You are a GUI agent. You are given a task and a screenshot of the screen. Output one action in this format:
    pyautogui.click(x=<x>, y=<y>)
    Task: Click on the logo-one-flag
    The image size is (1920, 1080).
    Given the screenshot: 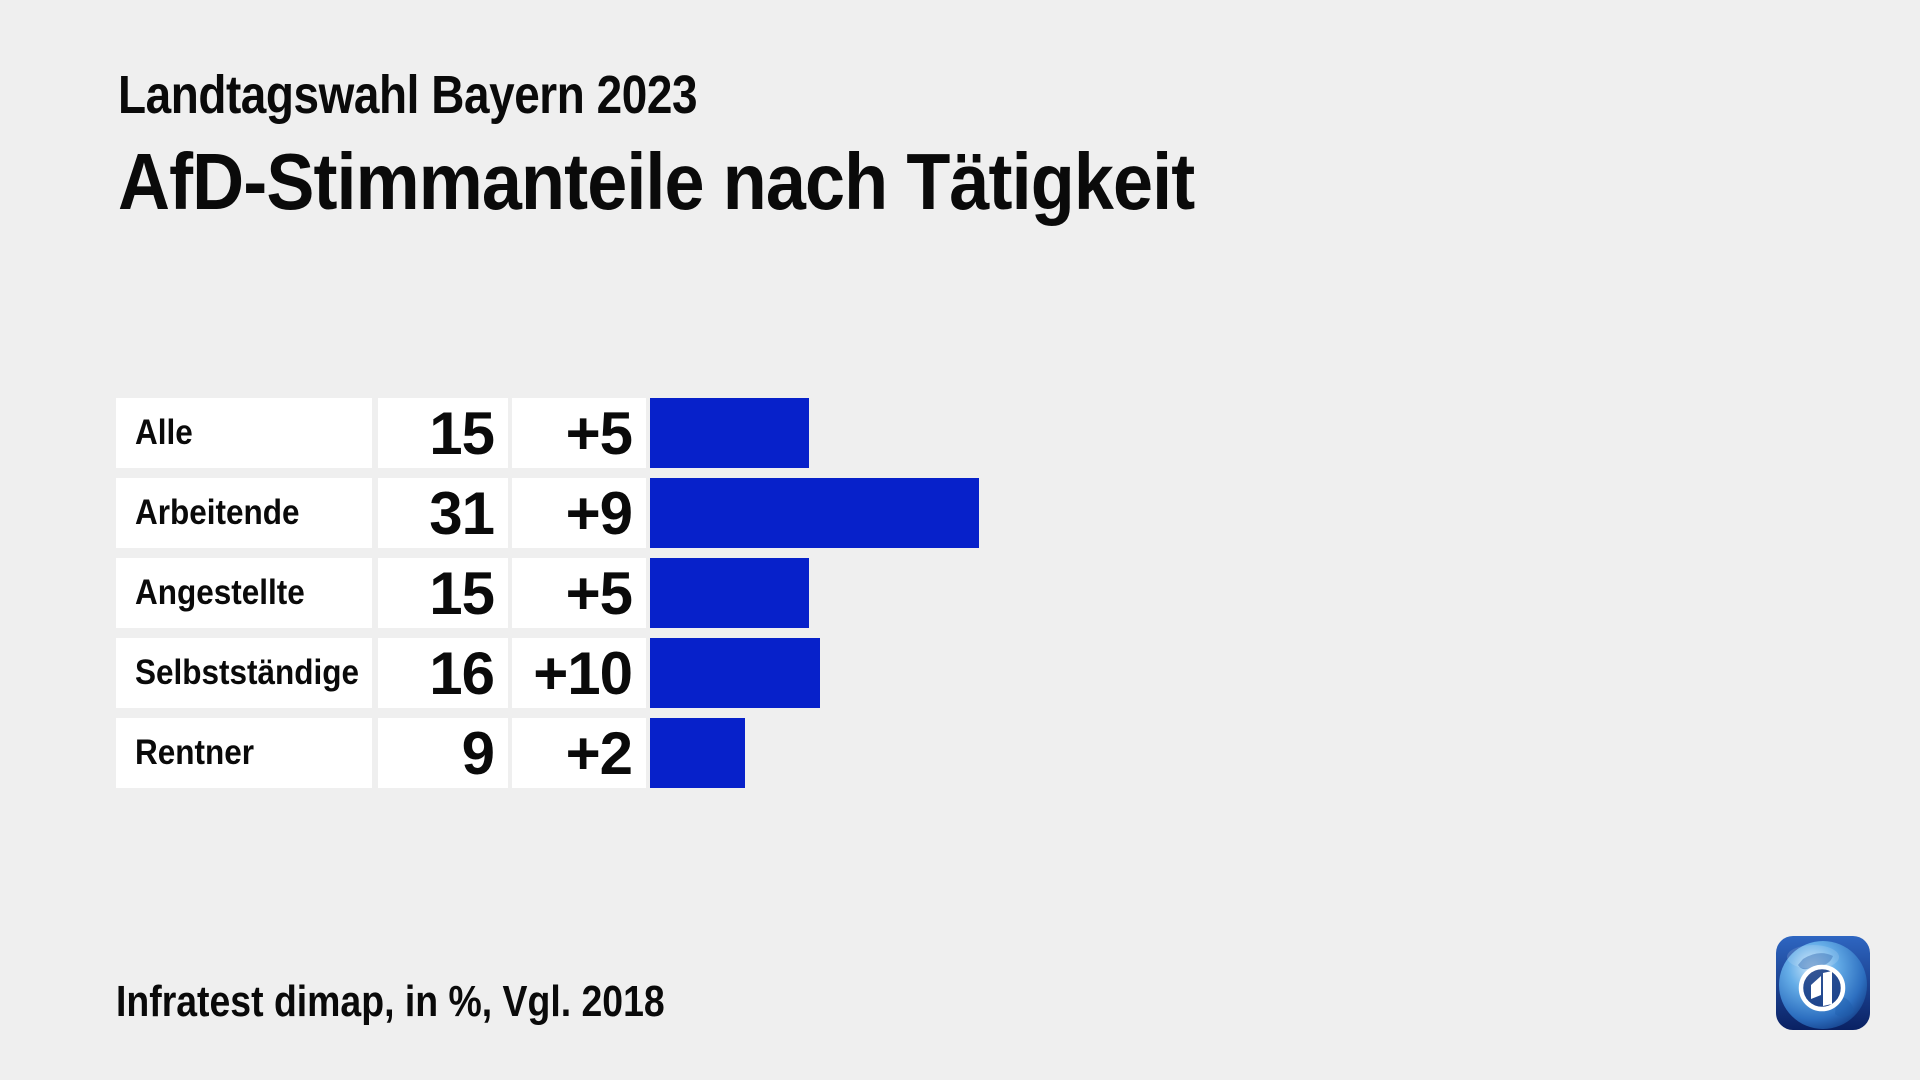 What is the action you would take?
    pyautogui.click(x=1816, y=987)
    